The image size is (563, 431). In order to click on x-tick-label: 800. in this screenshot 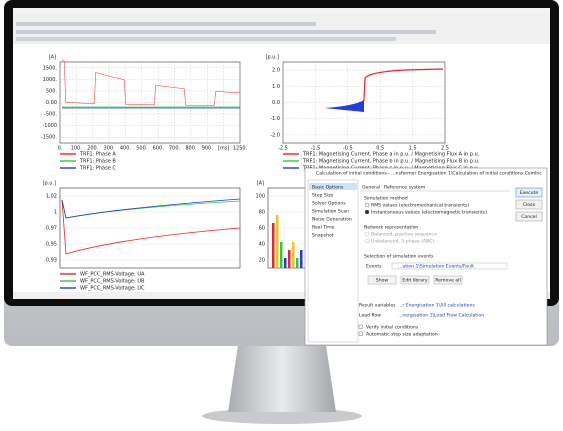, I will do `click(191, 149)`.